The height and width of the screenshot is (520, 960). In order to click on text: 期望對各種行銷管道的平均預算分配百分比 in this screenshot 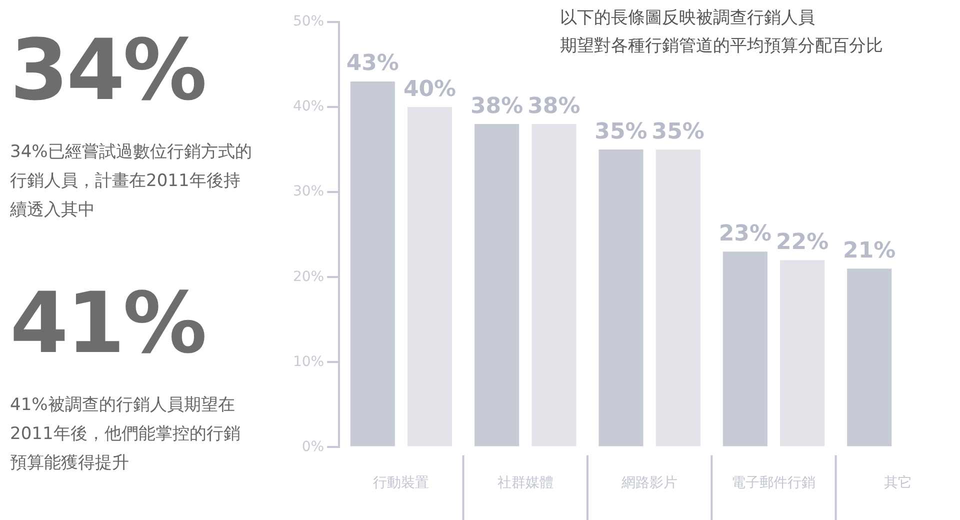, I will do `click(721, 46)`.